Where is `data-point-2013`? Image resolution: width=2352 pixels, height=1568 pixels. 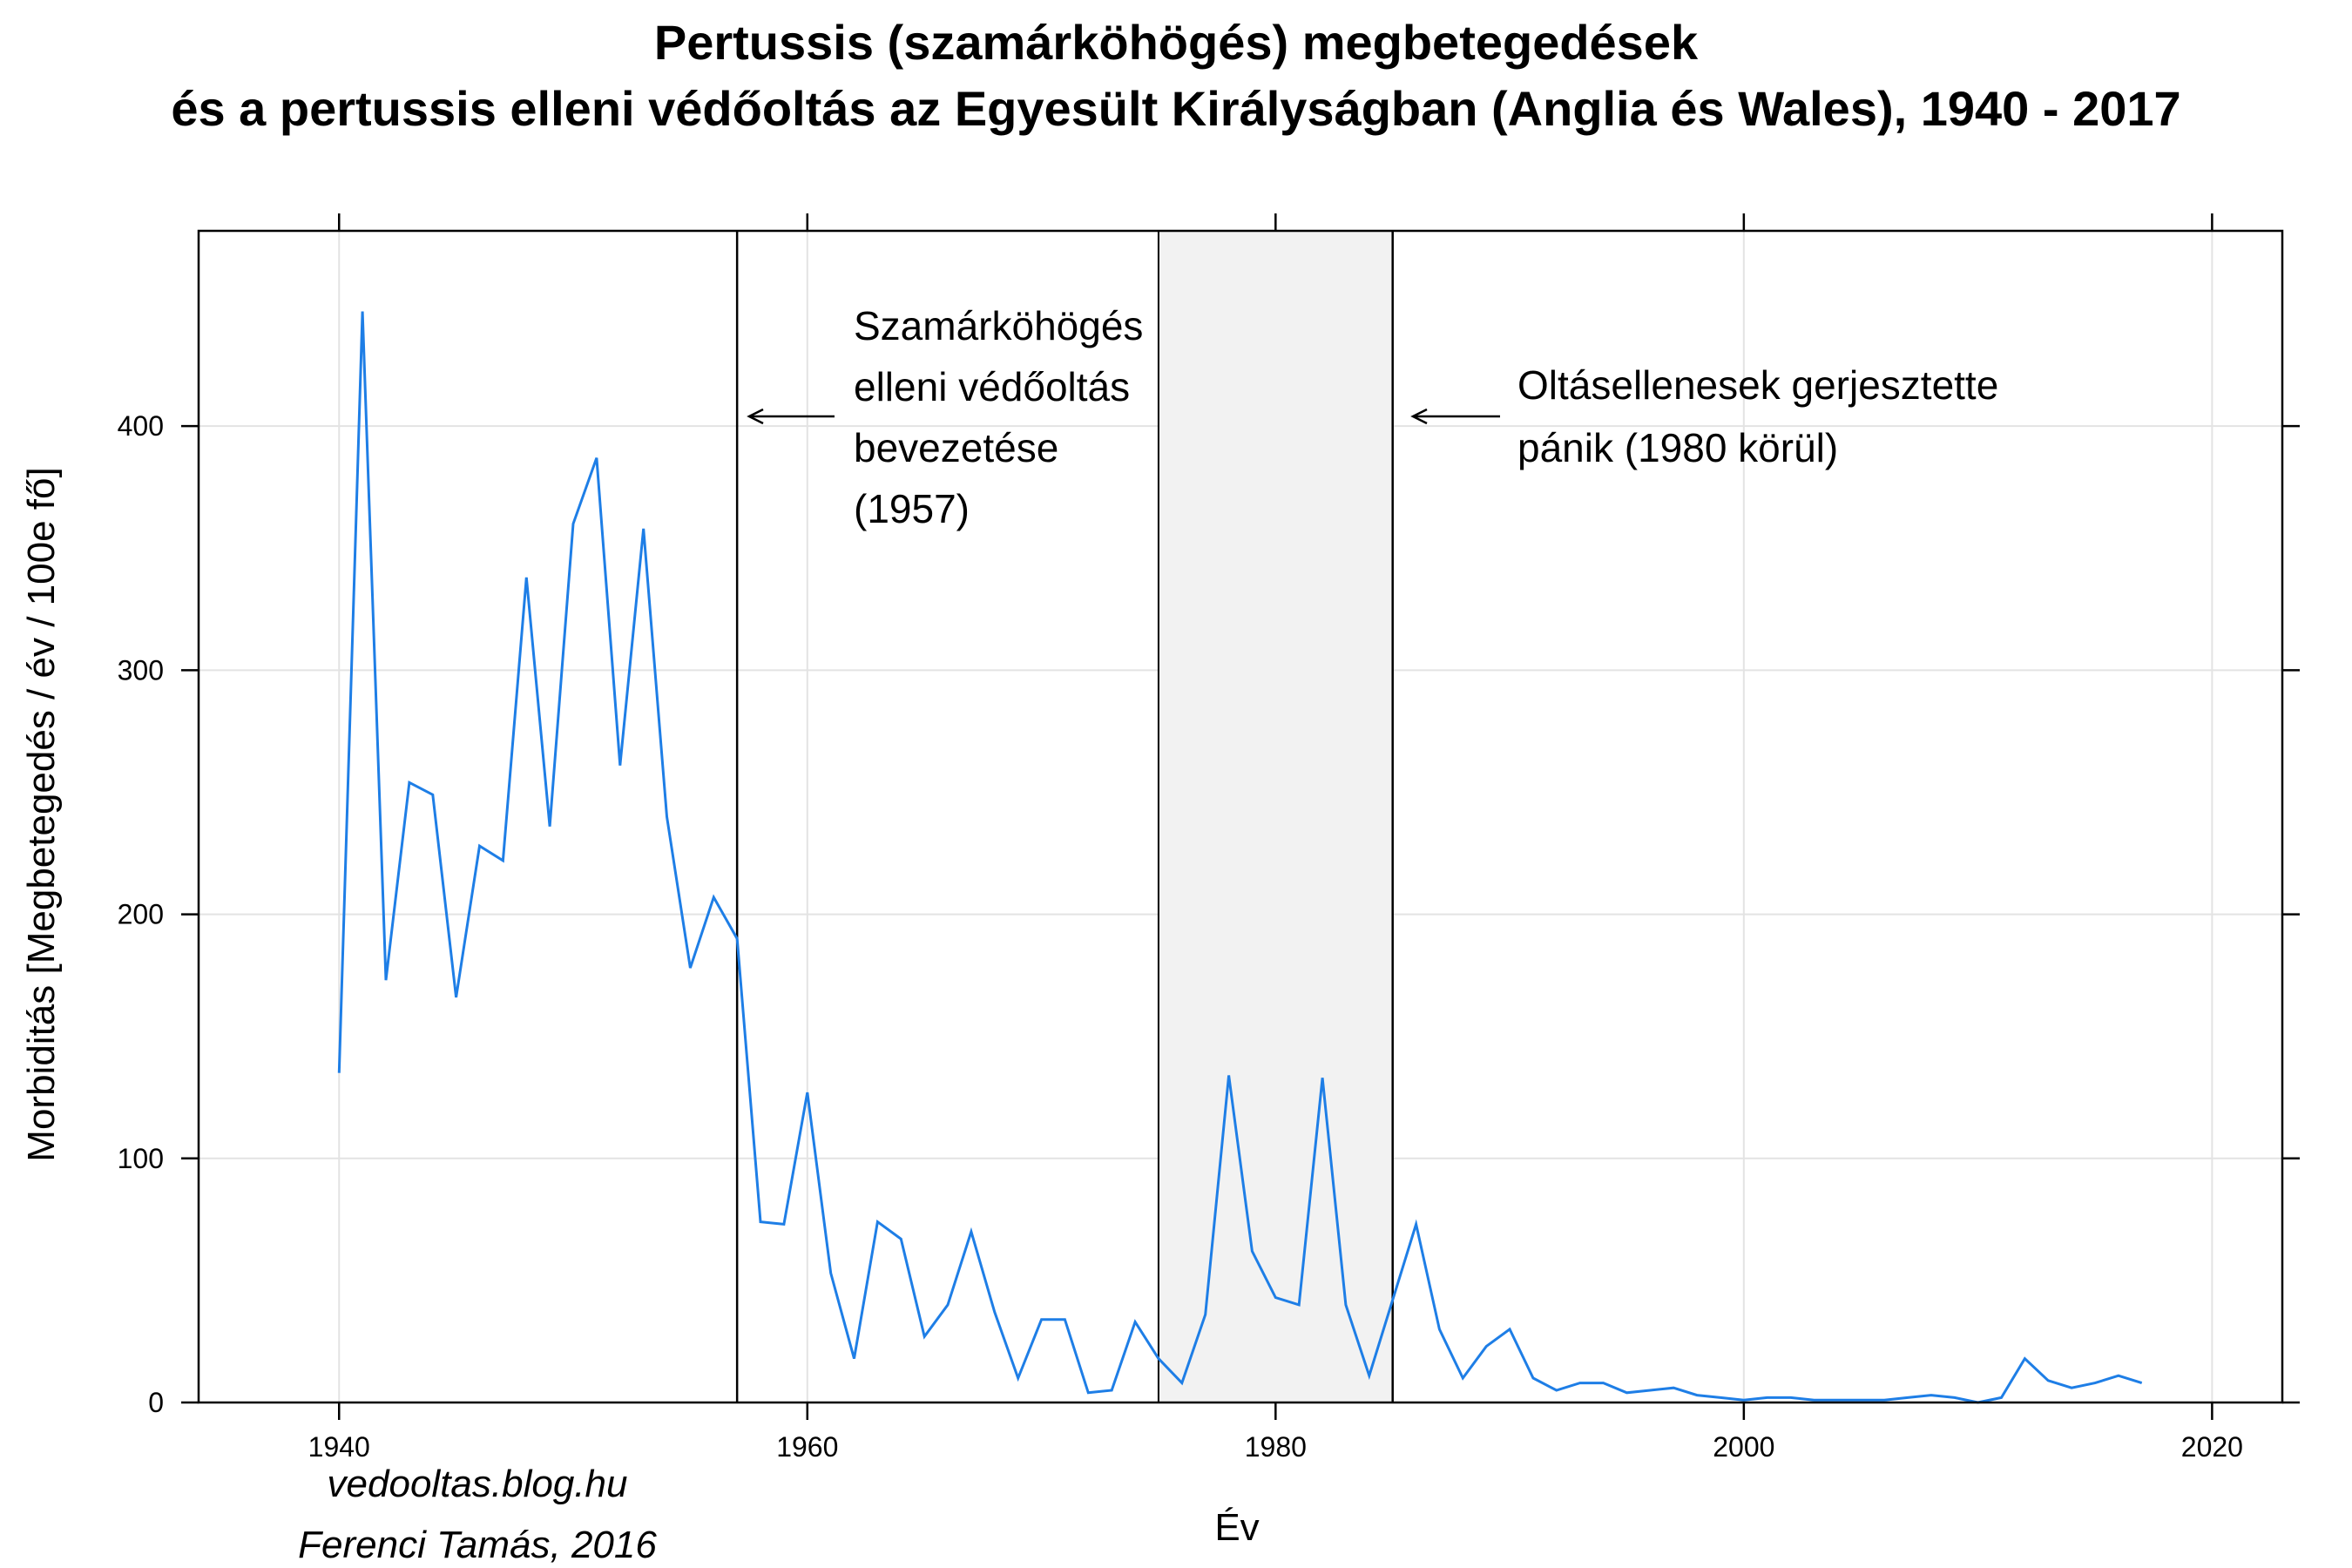 data-point-2013 is located at coordinates (2048, 1380).